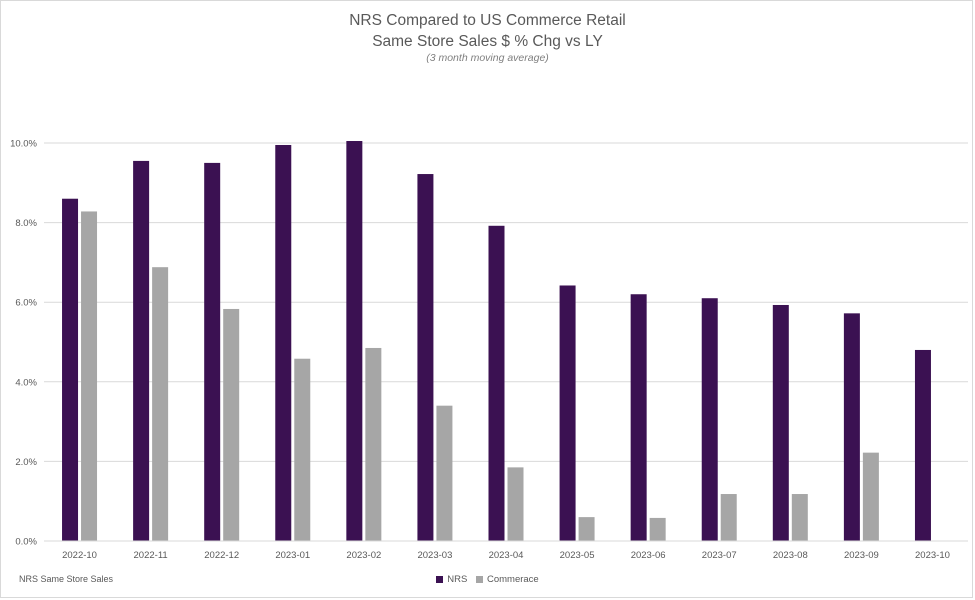 This screenshot has width=975, height=600. I want to click on y-tick-label: 2.0%, so click(26, 462).